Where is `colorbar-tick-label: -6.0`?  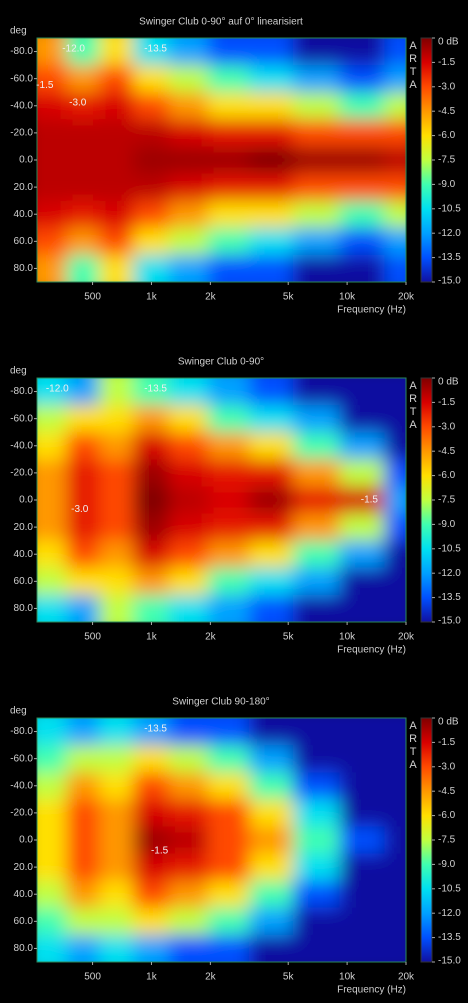
colorbar-tick-label: -6.0 is located at coordinates (447, 475).